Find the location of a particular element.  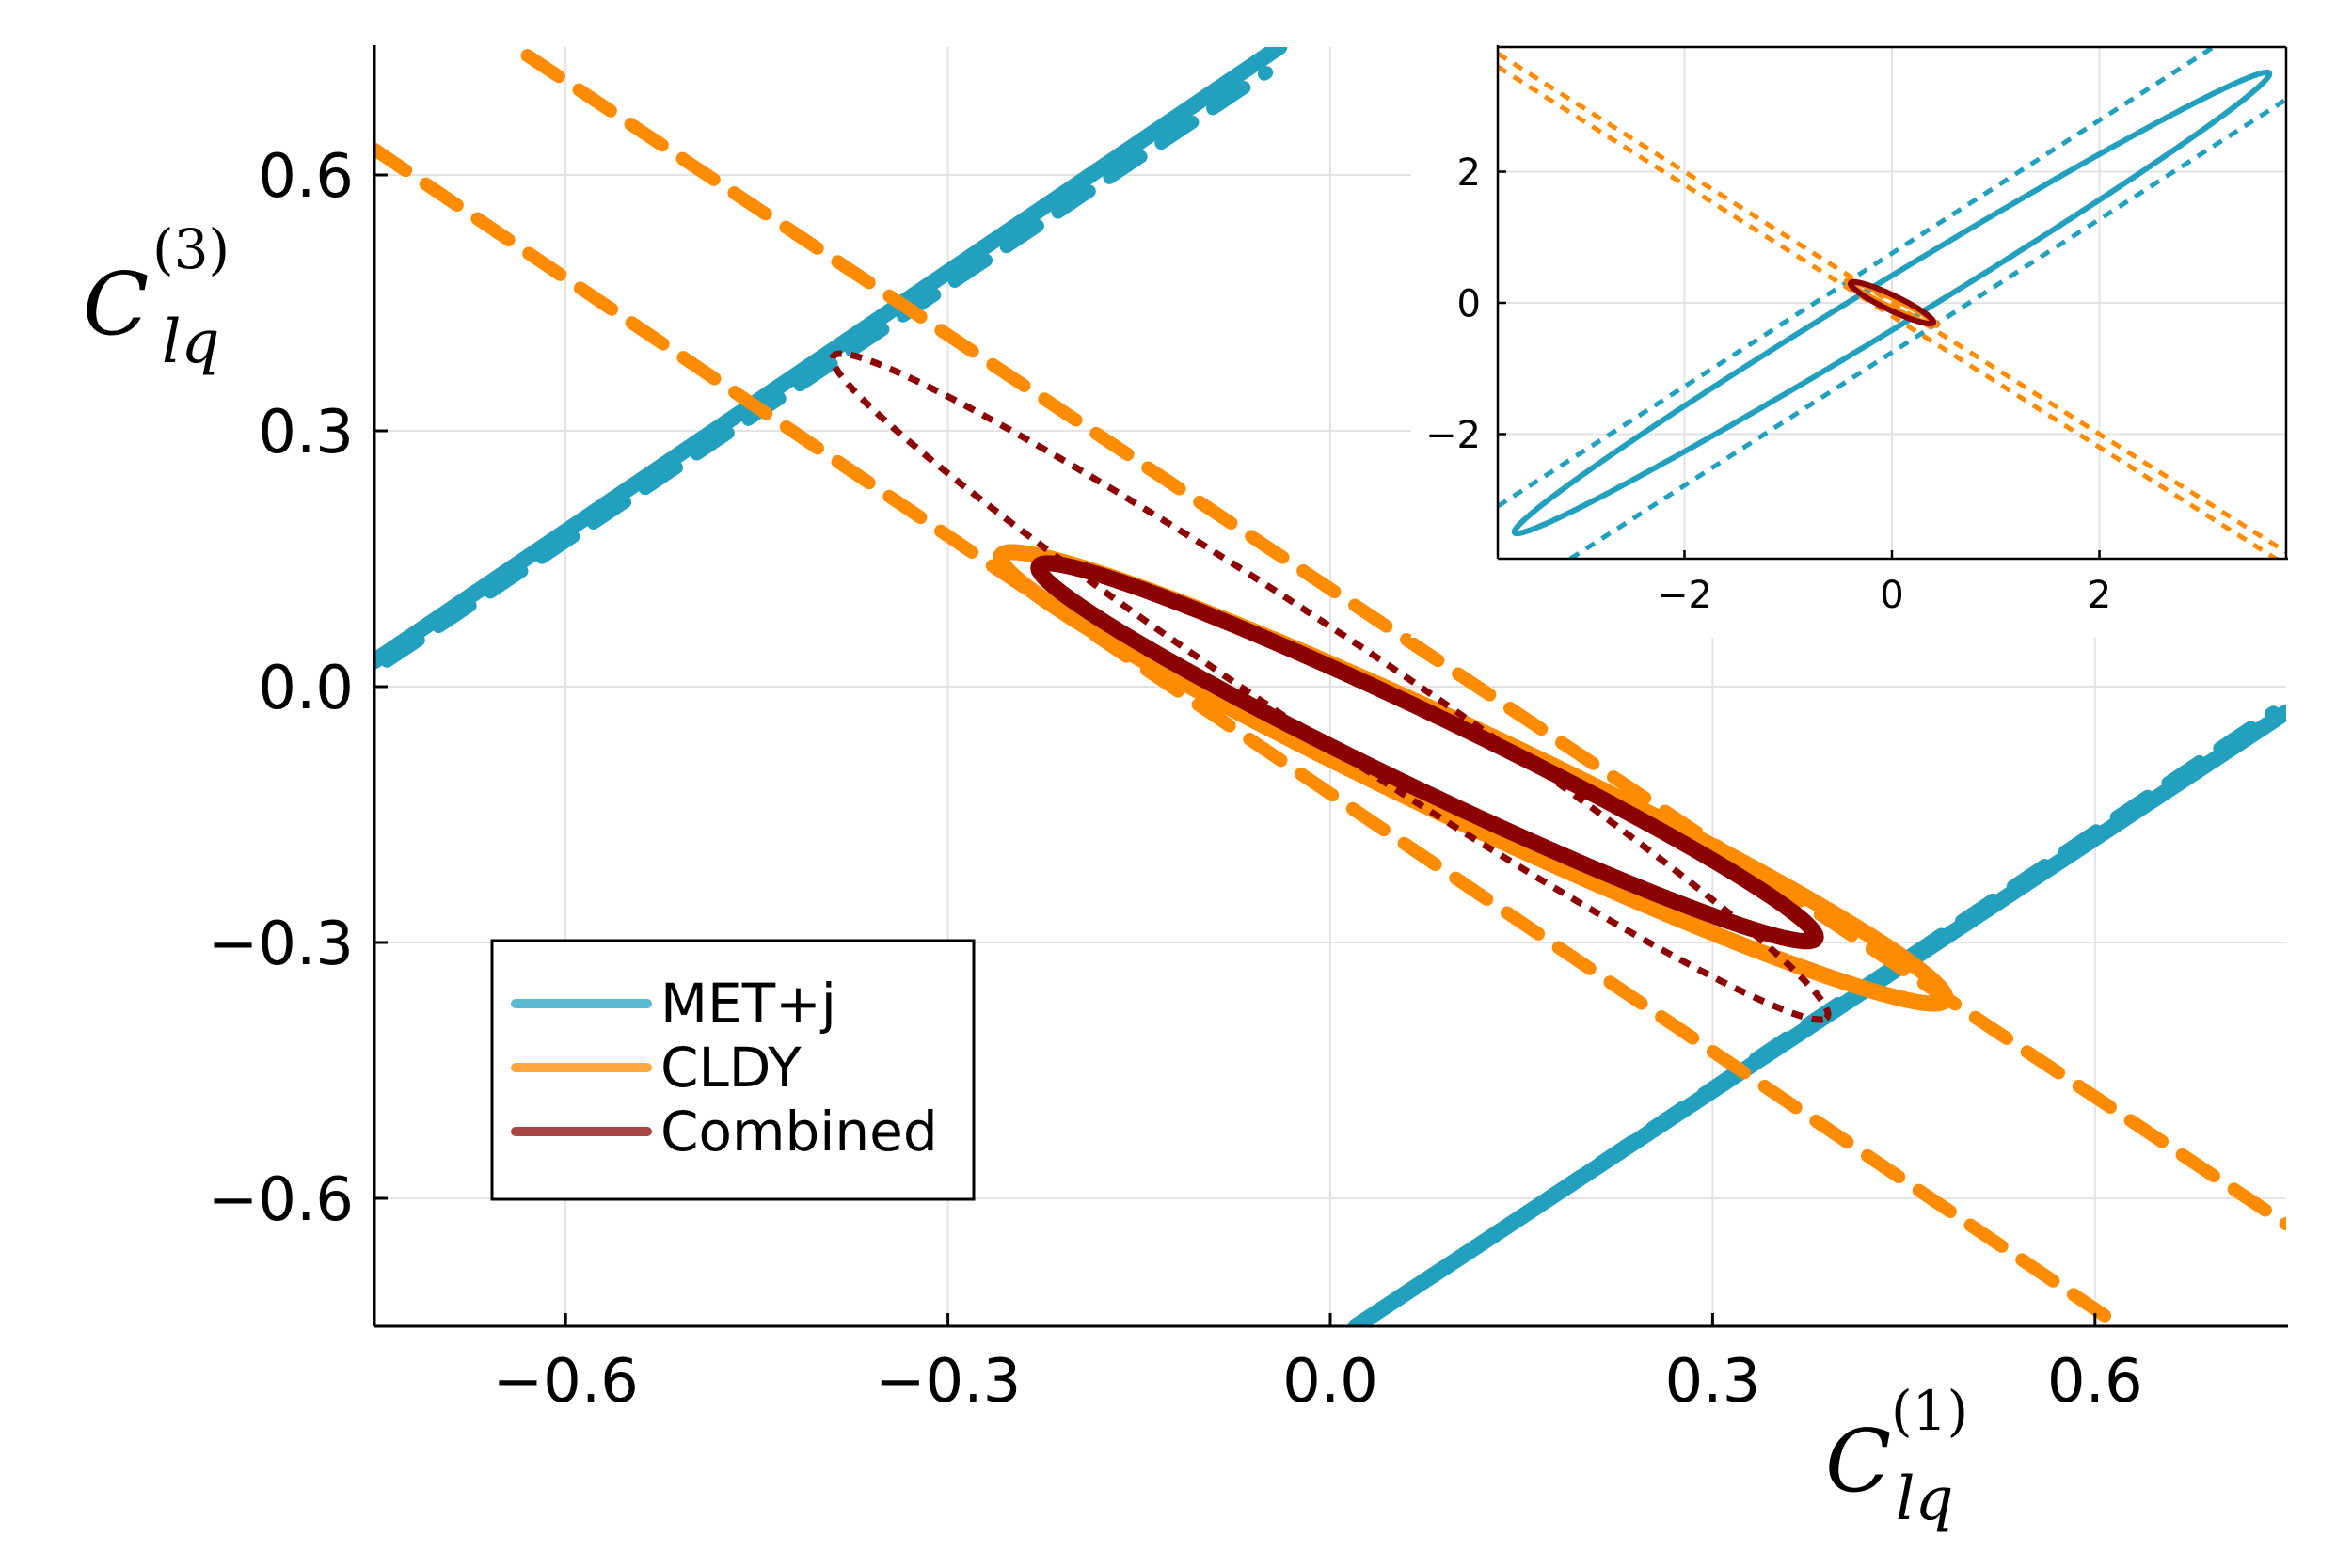

x-axis-label-sup: (1) is located at coordinates (1929, 1411).